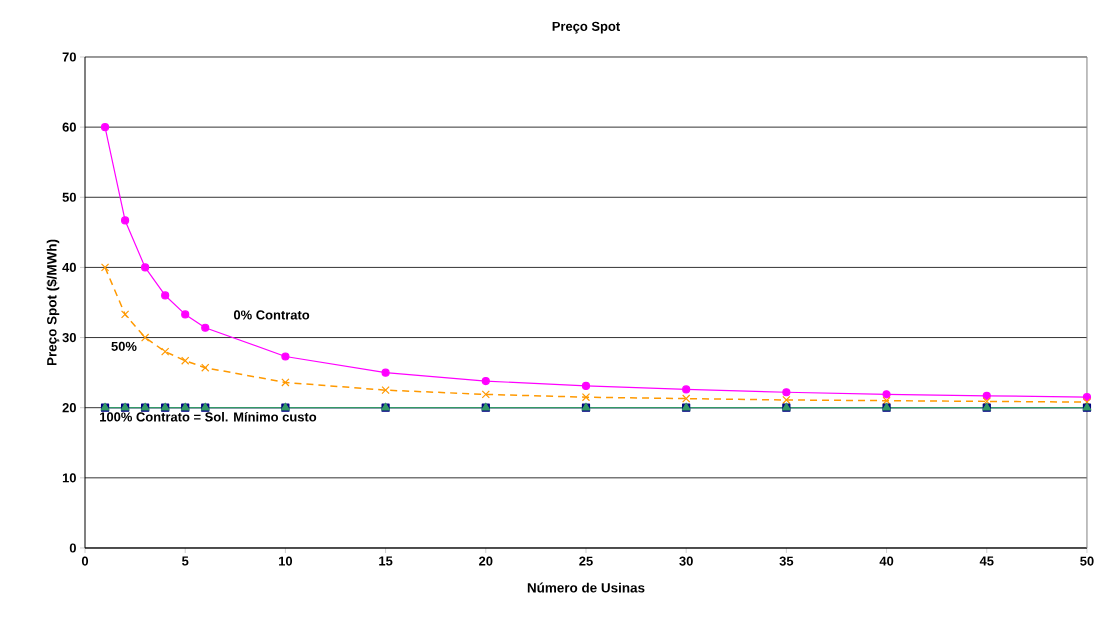 This screenshot has width=1099, height=628. What do you see at coordinates (69, 478) in the screenshot?
I see `y-tick-label: 10` at bounding box center [69, 478].